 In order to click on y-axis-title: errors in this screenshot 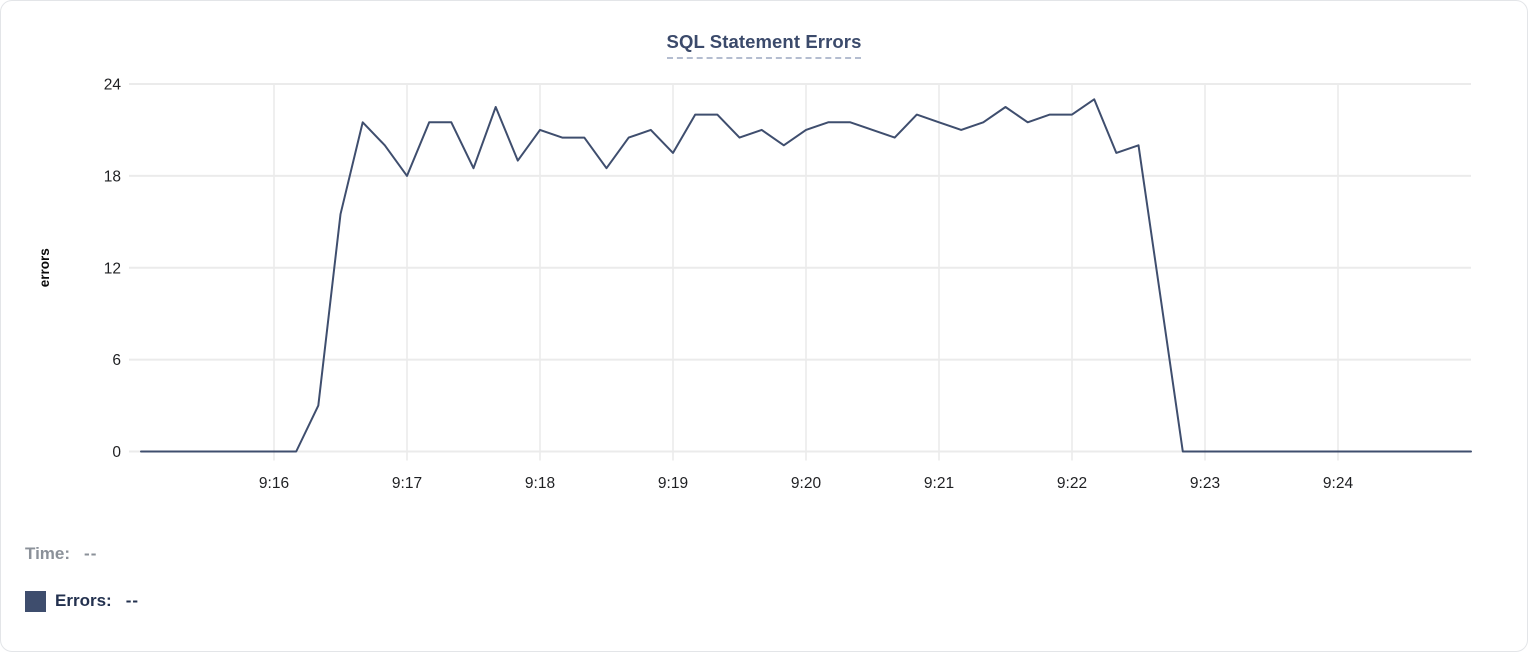, I will do `click(44, 267)`.